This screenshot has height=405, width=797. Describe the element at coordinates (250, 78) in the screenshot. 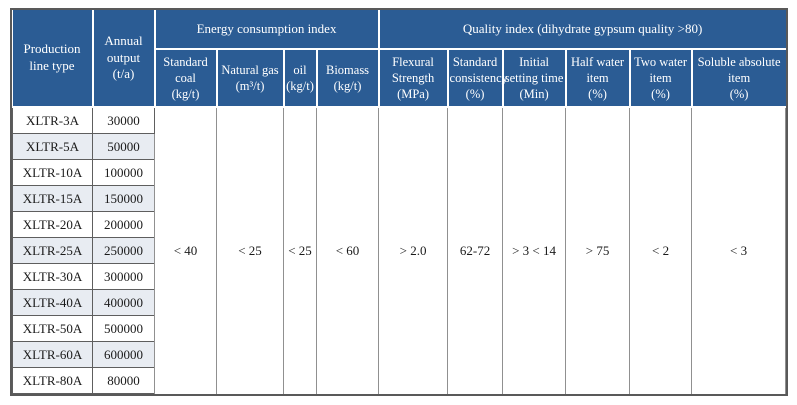

I see `subheader-natural-gas: Natural gas (m³/t)` at that location.